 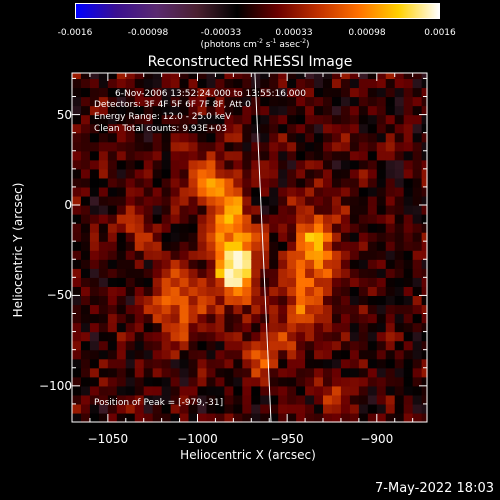 What do you see at coordinates (159, 403) in the screenshot?
I see `peak-position-text: Position of Peak = [-979,-31]` at bounding box center [159, 403].